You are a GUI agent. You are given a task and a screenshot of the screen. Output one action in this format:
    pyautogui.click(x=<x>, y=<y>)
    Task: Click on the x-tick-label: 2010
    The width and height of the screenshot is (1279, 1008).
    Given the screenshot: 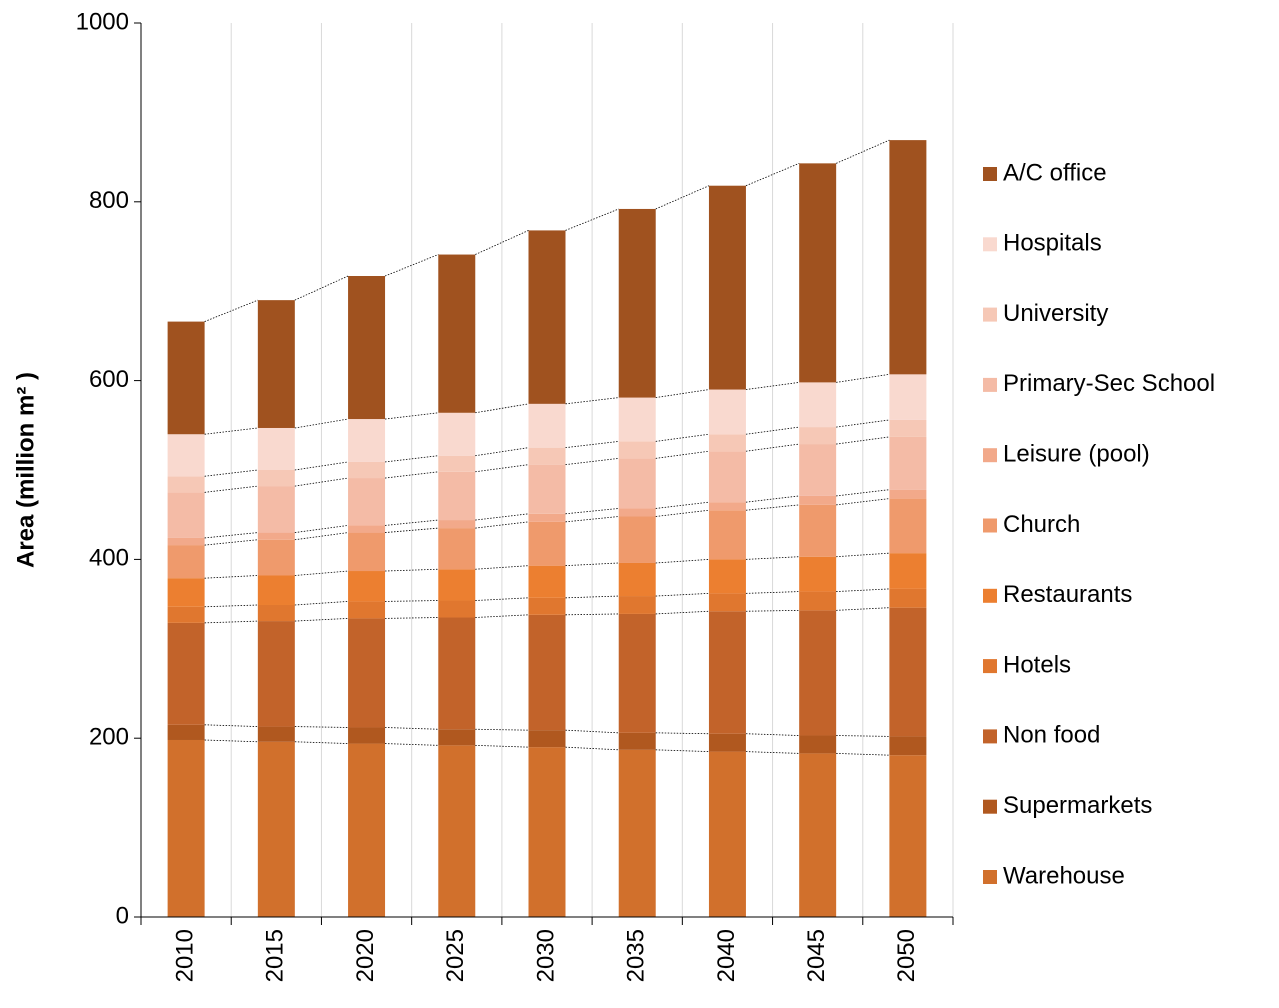 What is the action you would take?
    pyautogui.click(x=184, y=955)
    